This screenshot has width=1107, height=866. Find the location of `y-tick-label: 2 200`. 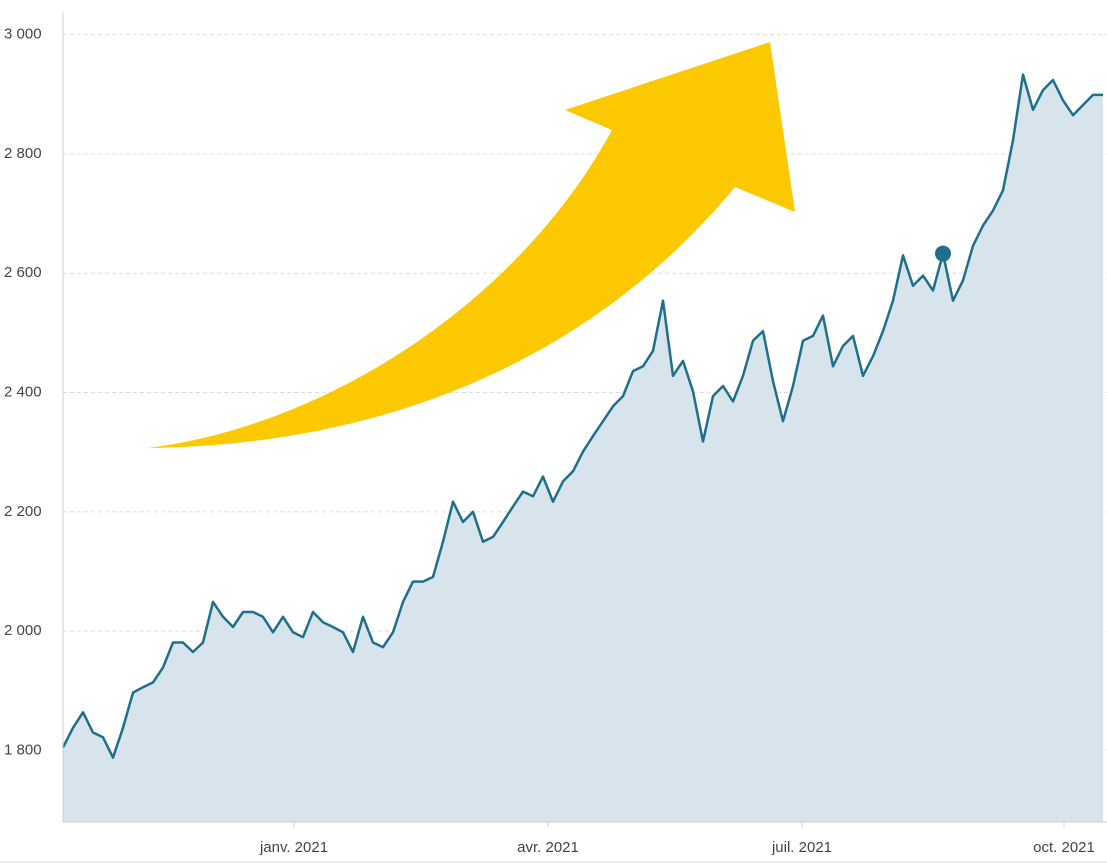

y-tick-label: 2 200 is located at coordinates (23, 511).